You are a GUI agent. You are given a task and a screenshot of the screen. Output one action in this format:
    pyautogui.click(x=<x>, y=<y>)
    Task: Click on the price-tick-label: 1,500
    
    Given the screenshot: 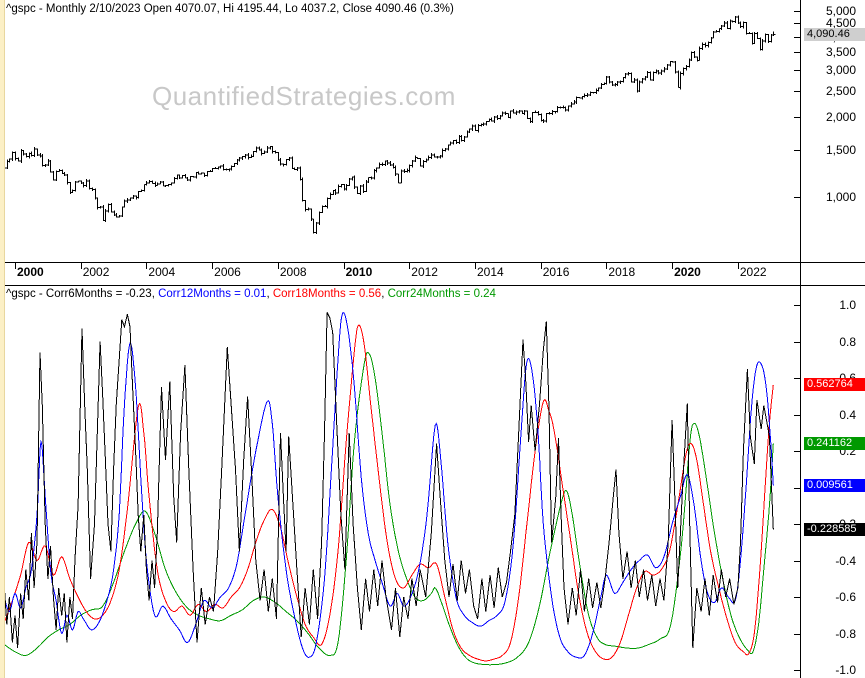 What is the action you would take?
    pyautogui.click(x=840, y=150)
    